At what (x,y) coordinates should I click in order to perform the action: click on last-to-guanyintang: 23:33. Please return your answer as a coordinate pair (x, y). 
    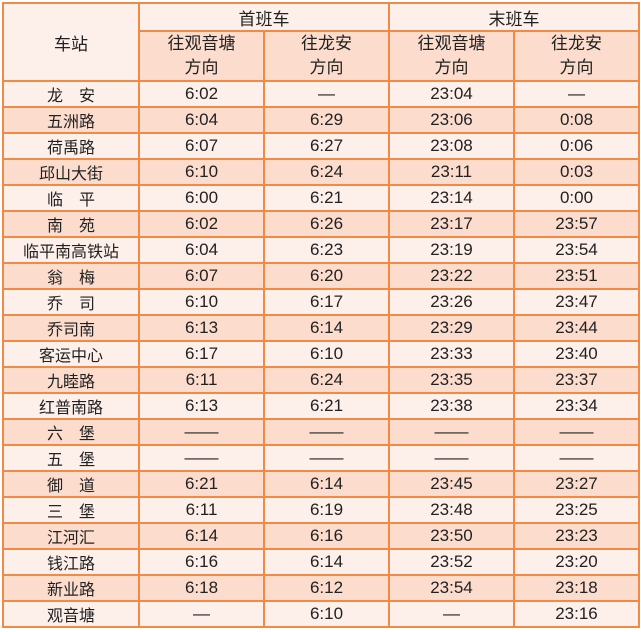
    Looking at the image, I should click on (451, 354).